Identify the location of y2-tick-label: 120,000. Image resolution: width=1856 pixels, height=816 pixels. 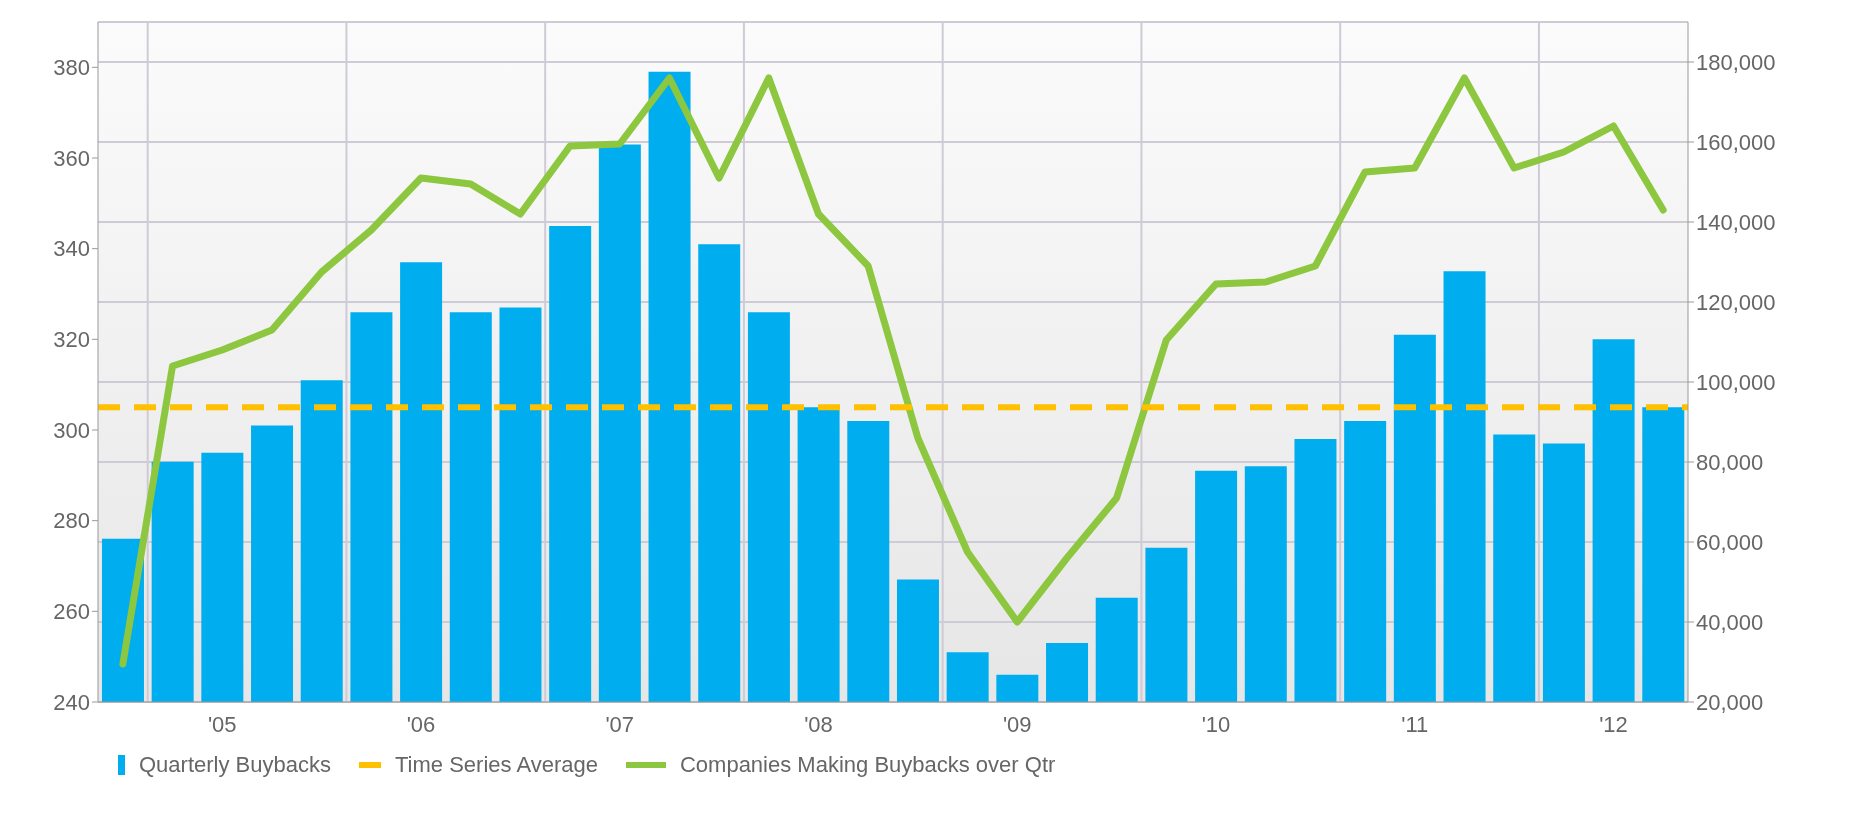
(1736, 302).